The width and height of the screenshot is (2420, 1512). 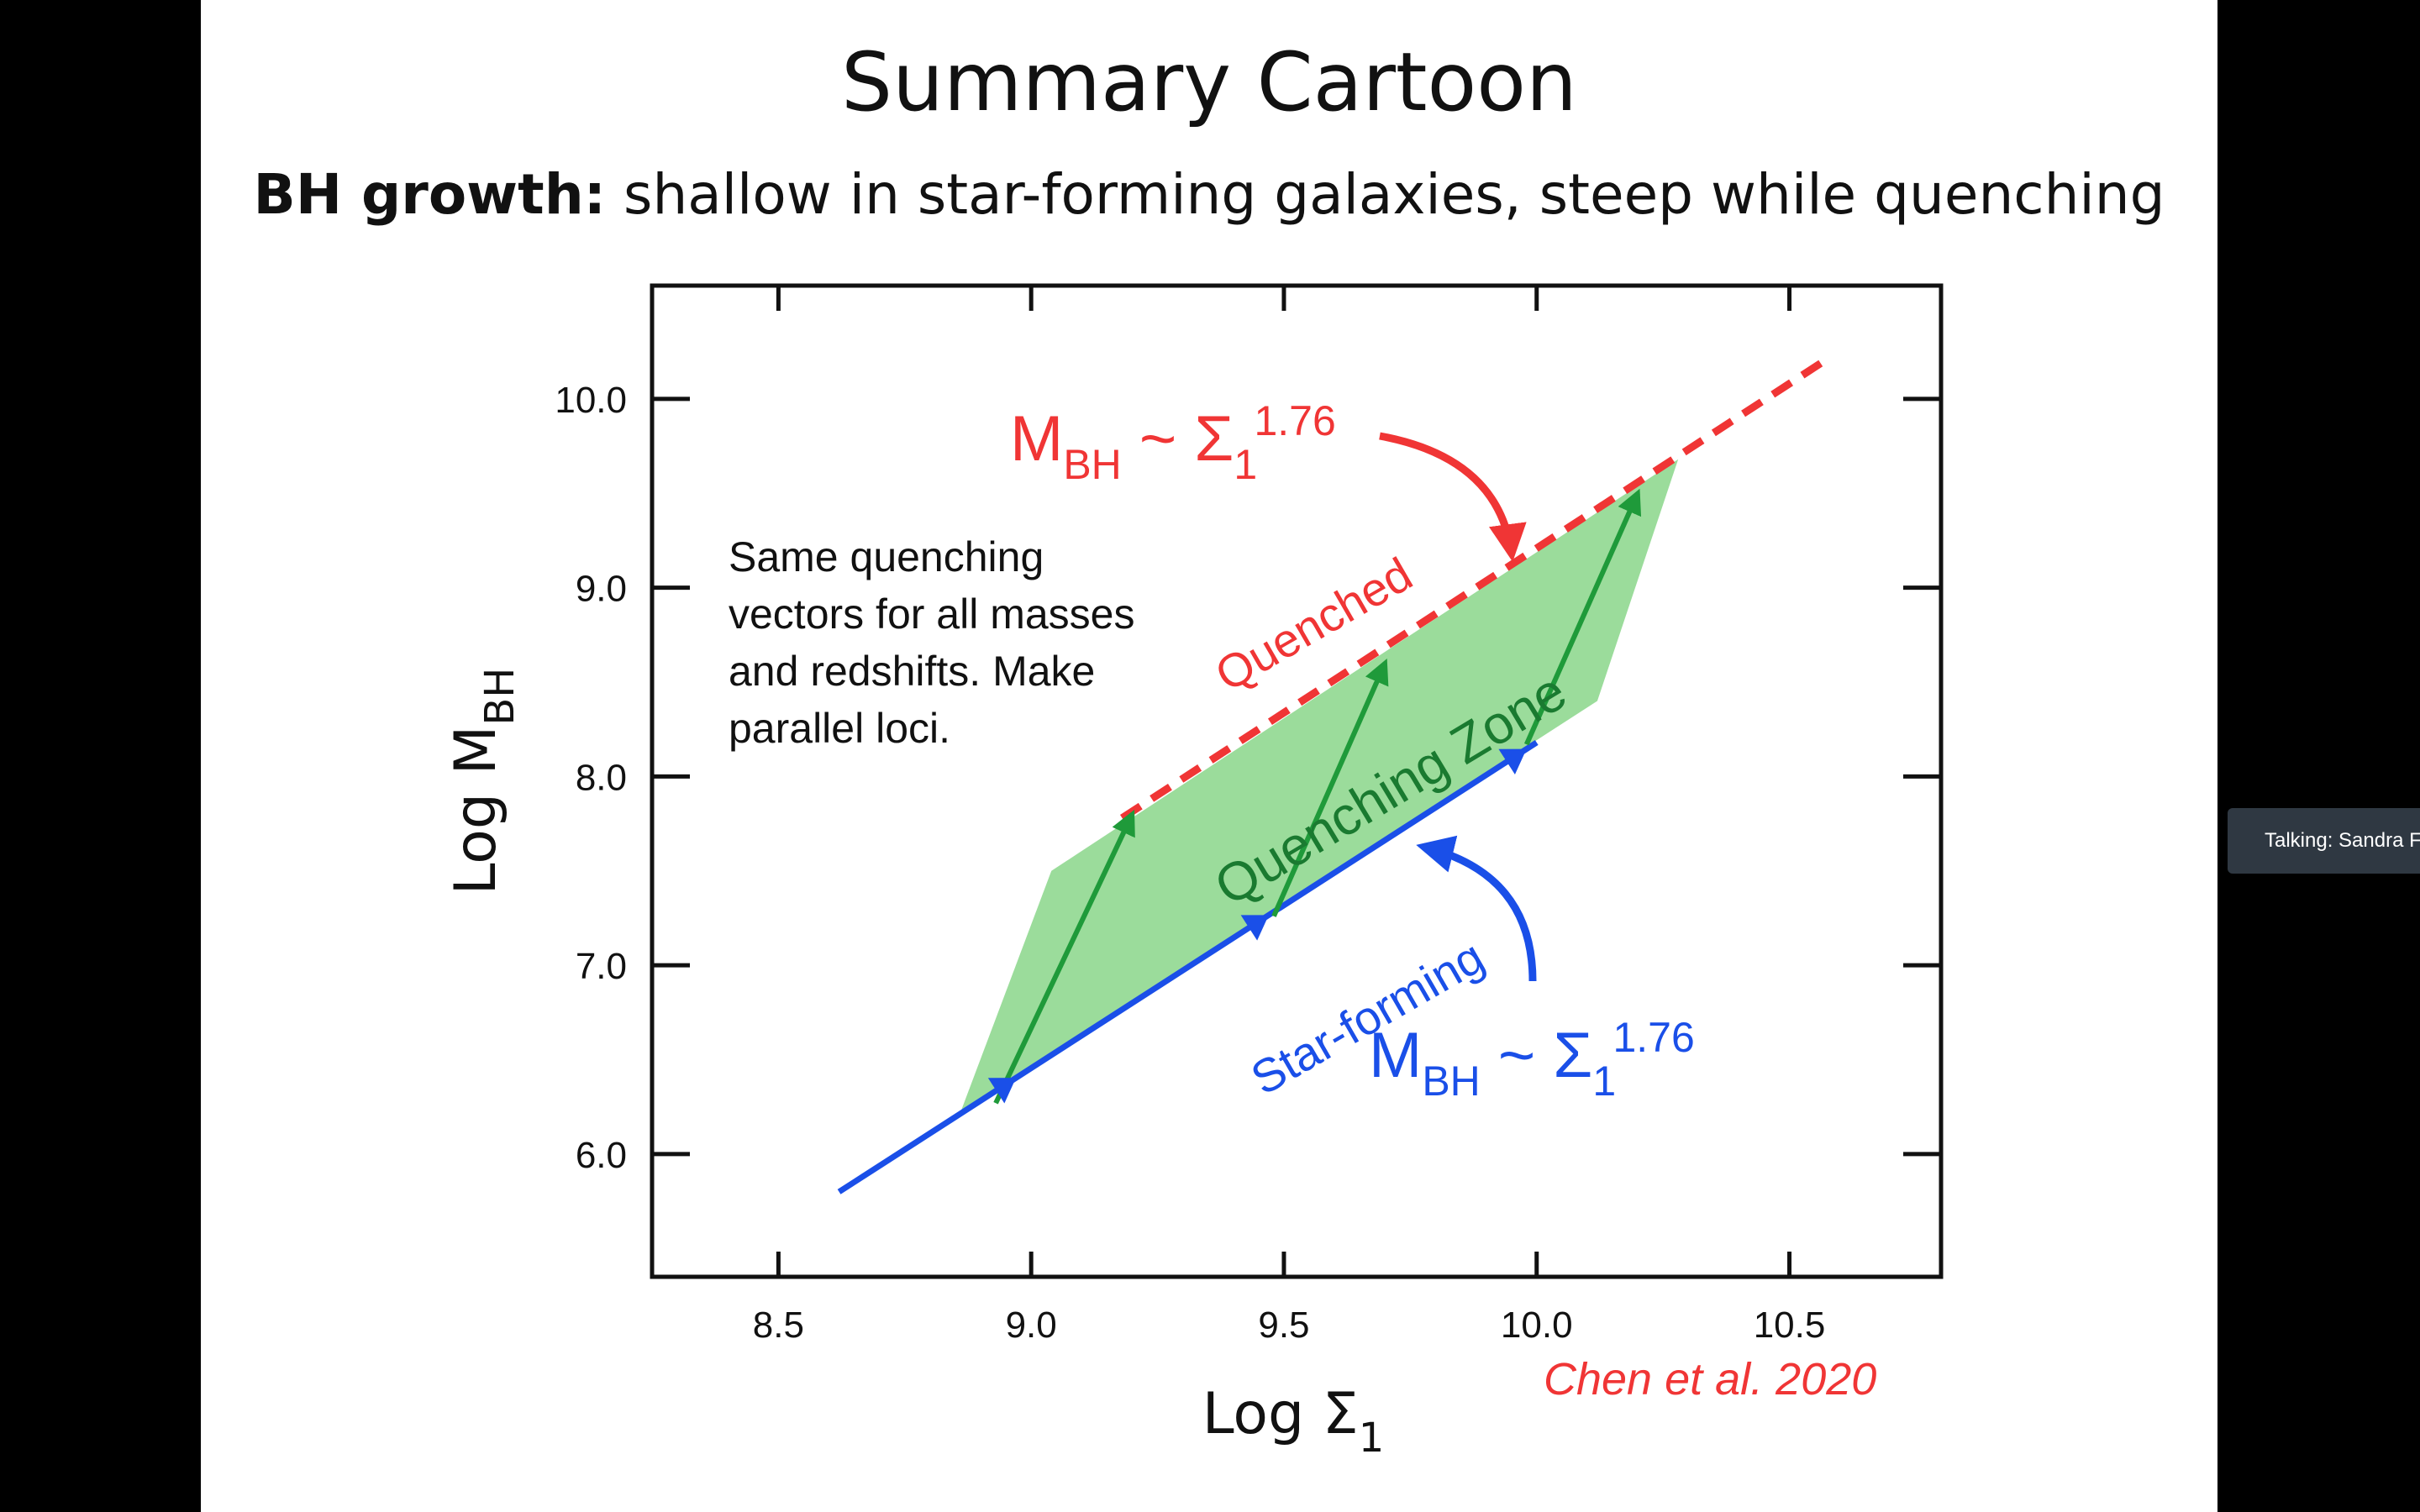 I want to click on x-tick-label: 9.0, so click(x=1031, y=1325).